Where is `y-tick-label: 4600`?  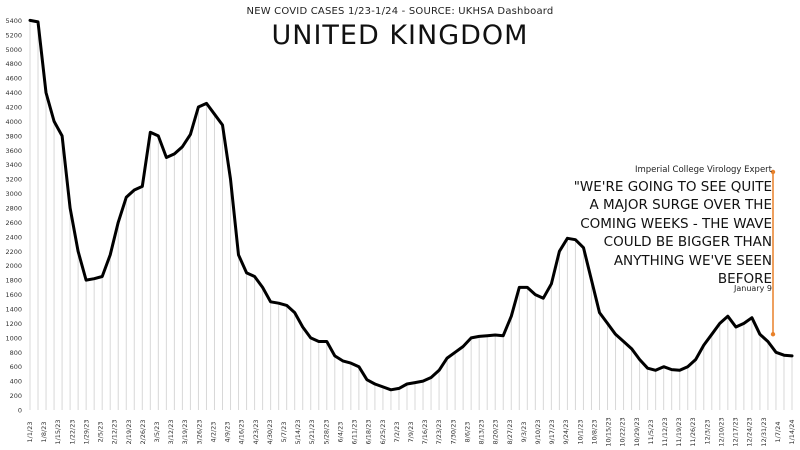
y-tick-label: 4600 is located at coordinates (13, 79).